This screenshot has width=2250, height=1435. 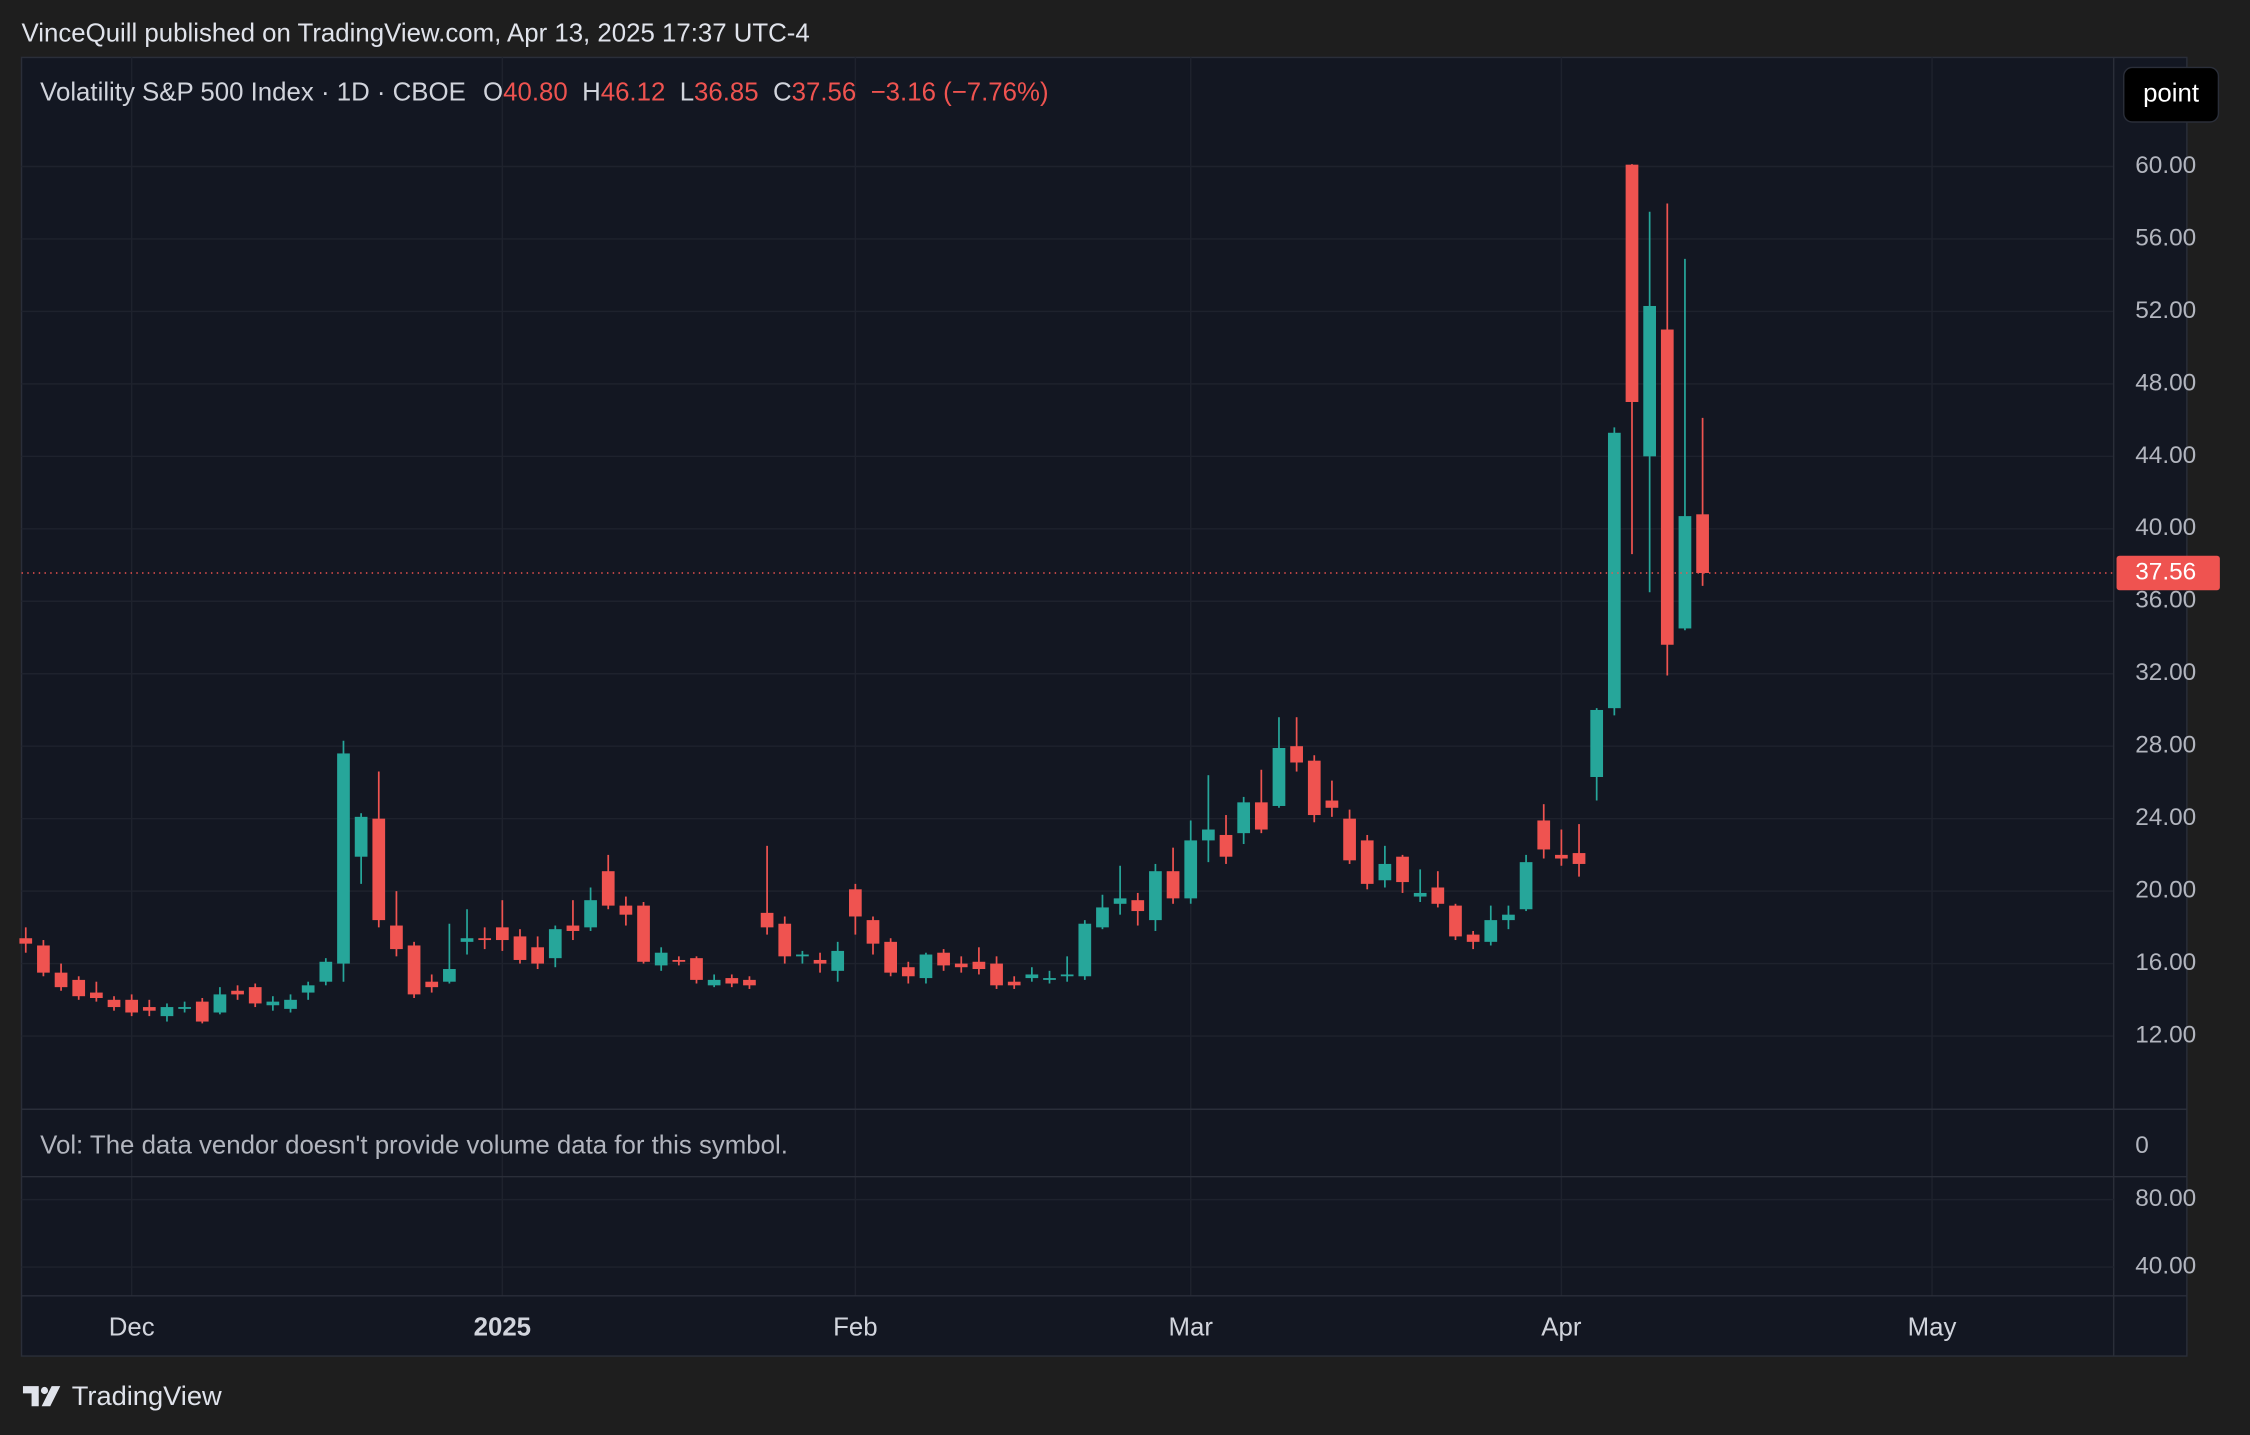 I want to click on point-button, so click(x=2171, y=94).